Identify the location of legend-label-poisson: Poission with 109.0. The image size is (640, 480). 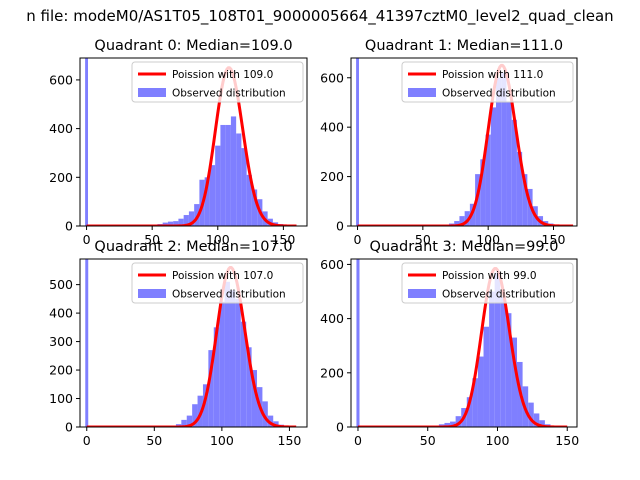
(222, 75).